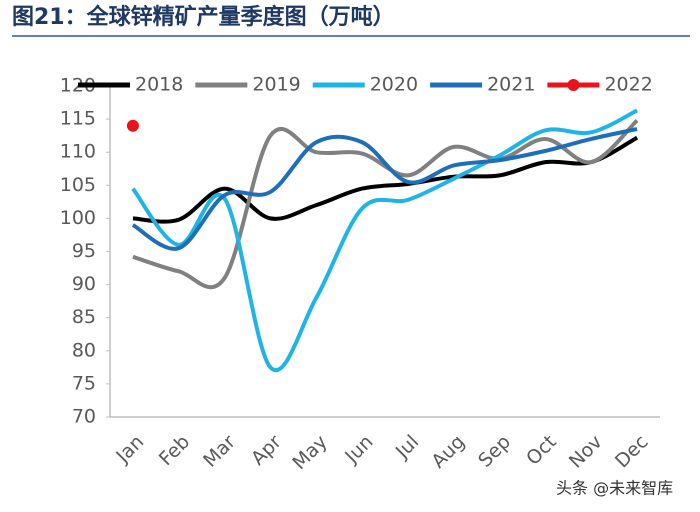 This screenshot has height=512, width=700. What do you see at coordinates (394, 85) in the screenshot?
I see `legend-label: 2020` at bounding box center [394, 85].